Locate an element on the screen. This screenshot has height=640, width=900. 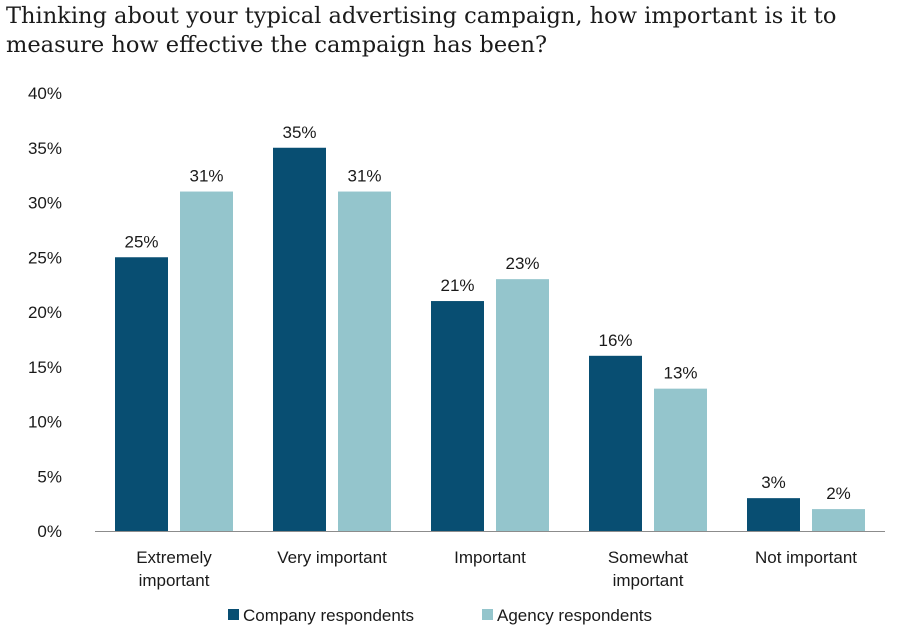
y-tick-label: 30% is located at coordinates (45, 203).